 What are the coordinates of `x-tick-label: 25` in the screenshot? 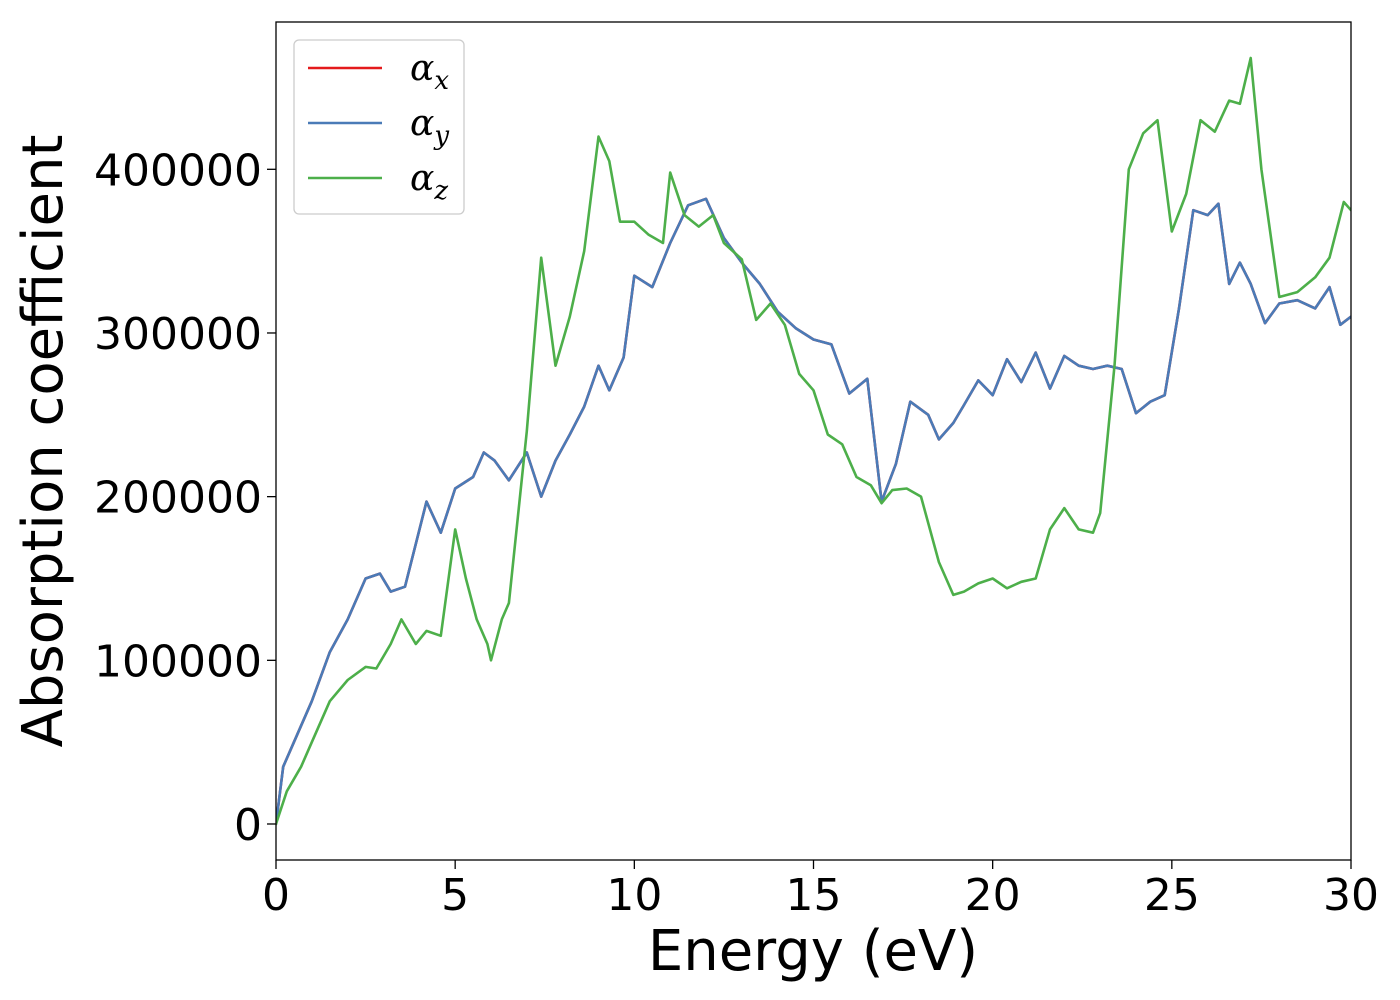 It's located at (1172, 895).